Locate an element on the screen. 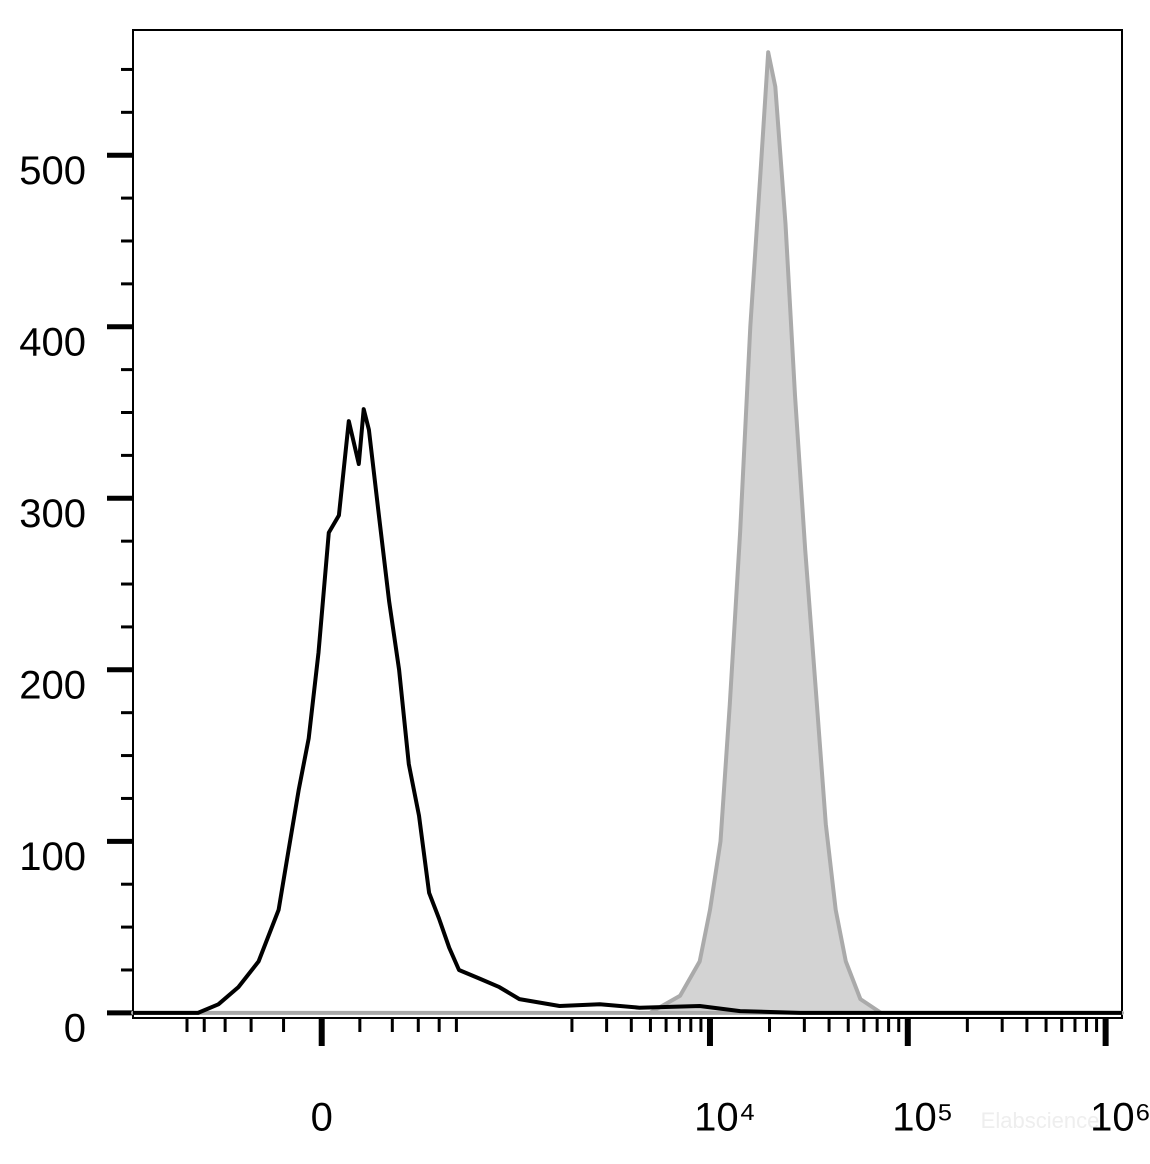 This screenshot has width=1150, height=1164. y-tick-label: 100 is located at coordinates (52, 857).